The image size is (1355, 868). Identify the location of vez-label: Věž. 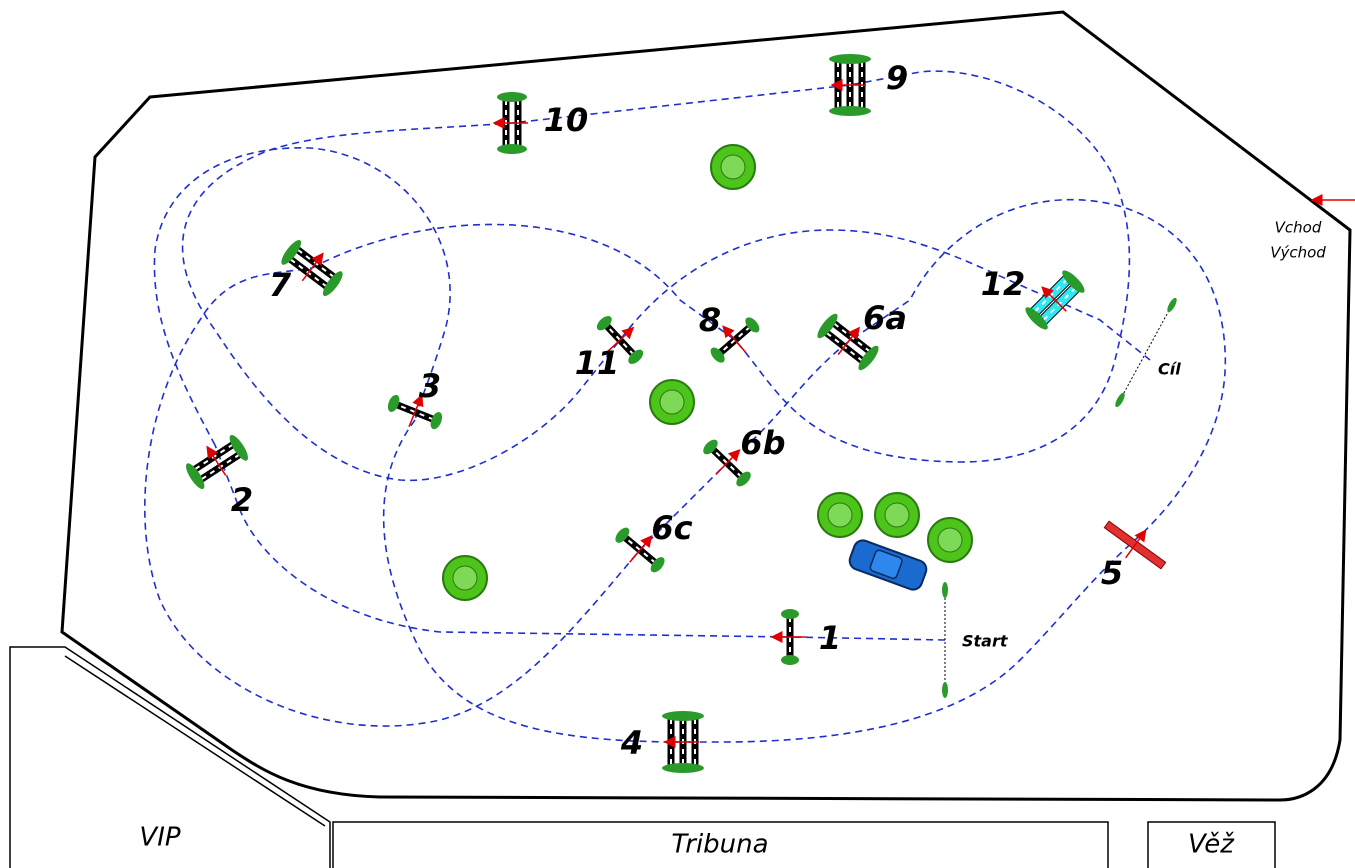
(1211, 845).